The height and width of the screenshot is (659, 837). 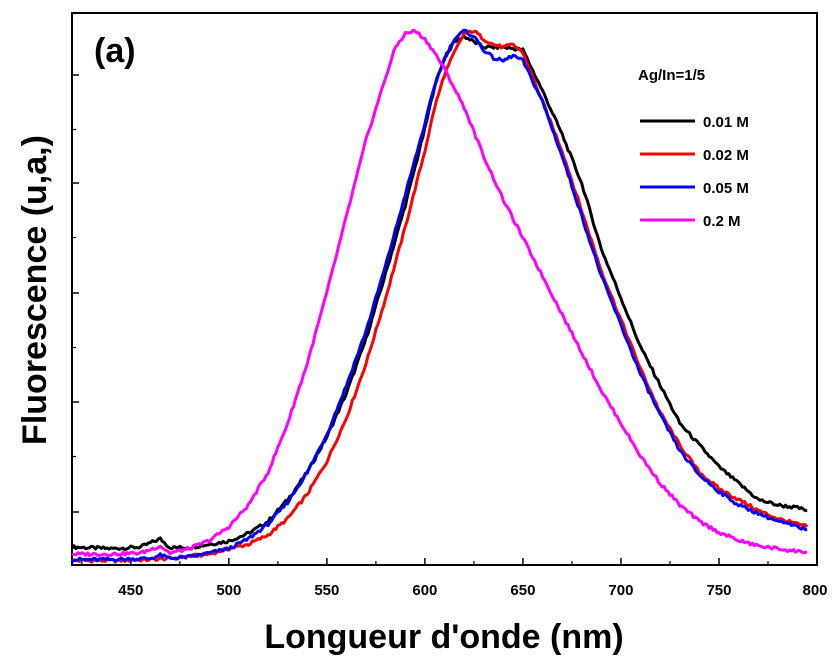 I want to click on y-axis-ticks, so click(x=75, y=293).